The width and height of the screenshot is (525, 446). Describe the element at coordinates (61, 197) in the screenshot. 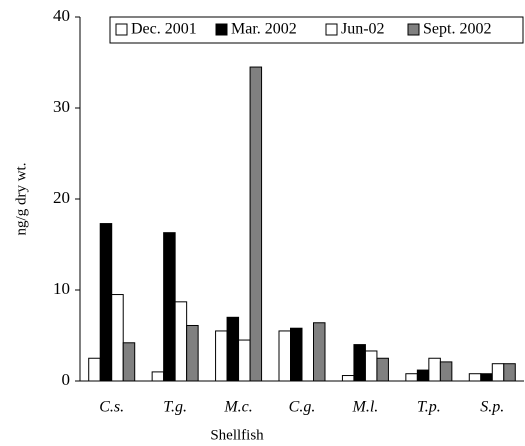

I see `y-tick-label: 20` at that location.